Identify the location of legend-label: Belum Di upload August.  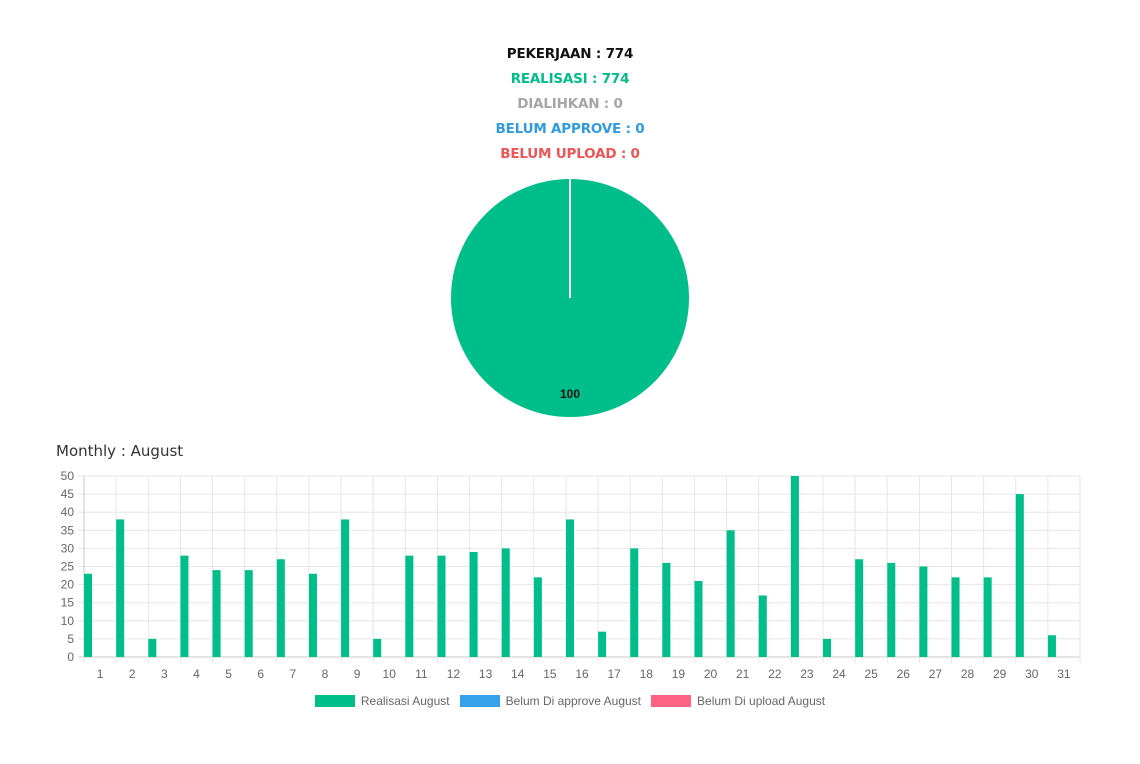
(761, 701).